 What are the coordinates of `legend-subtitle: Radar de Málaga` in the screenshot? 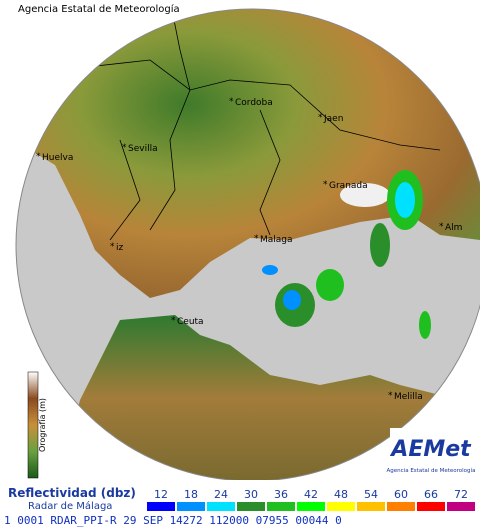 It's located at (70, 506).